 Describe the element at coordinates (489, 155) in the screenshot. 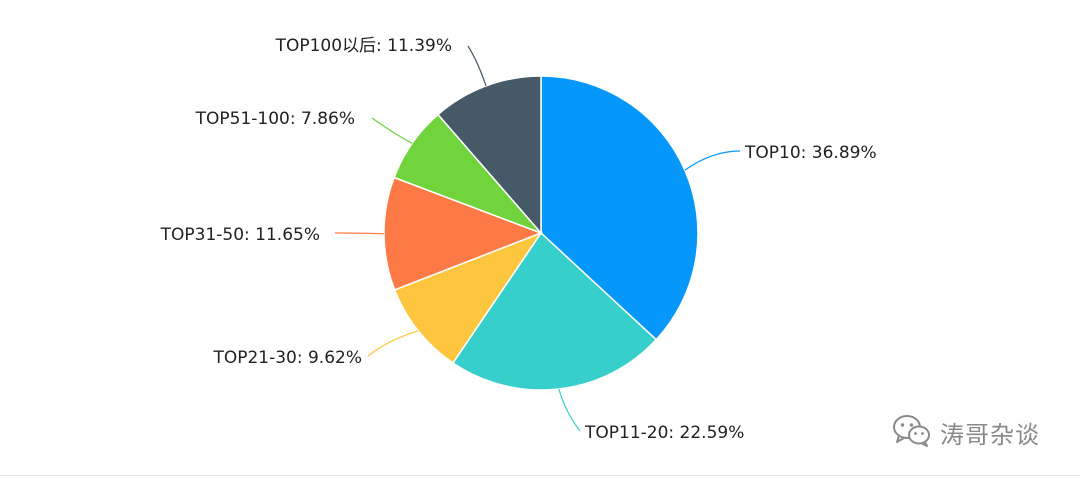

I see `pie-slice-top100-` at that location.